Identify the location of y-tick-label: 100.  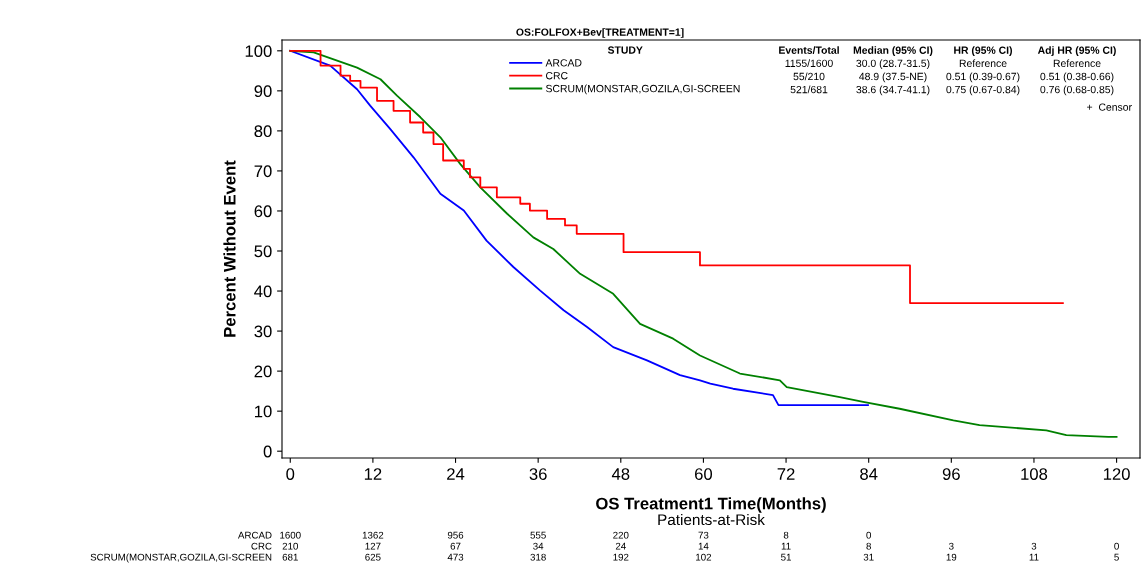
(258, 51).